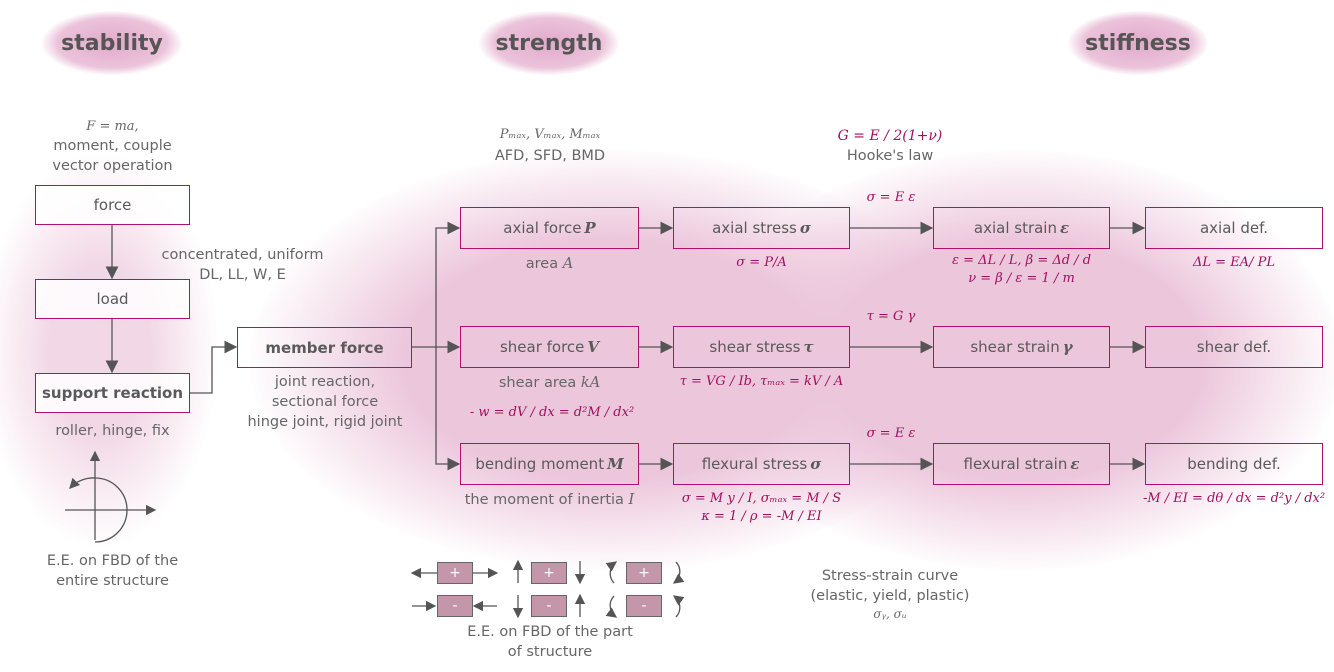  I want to click on shear-stress-formula: τ = VG / Ib, τₘₐₓ = kV / A, so click(761, 381).